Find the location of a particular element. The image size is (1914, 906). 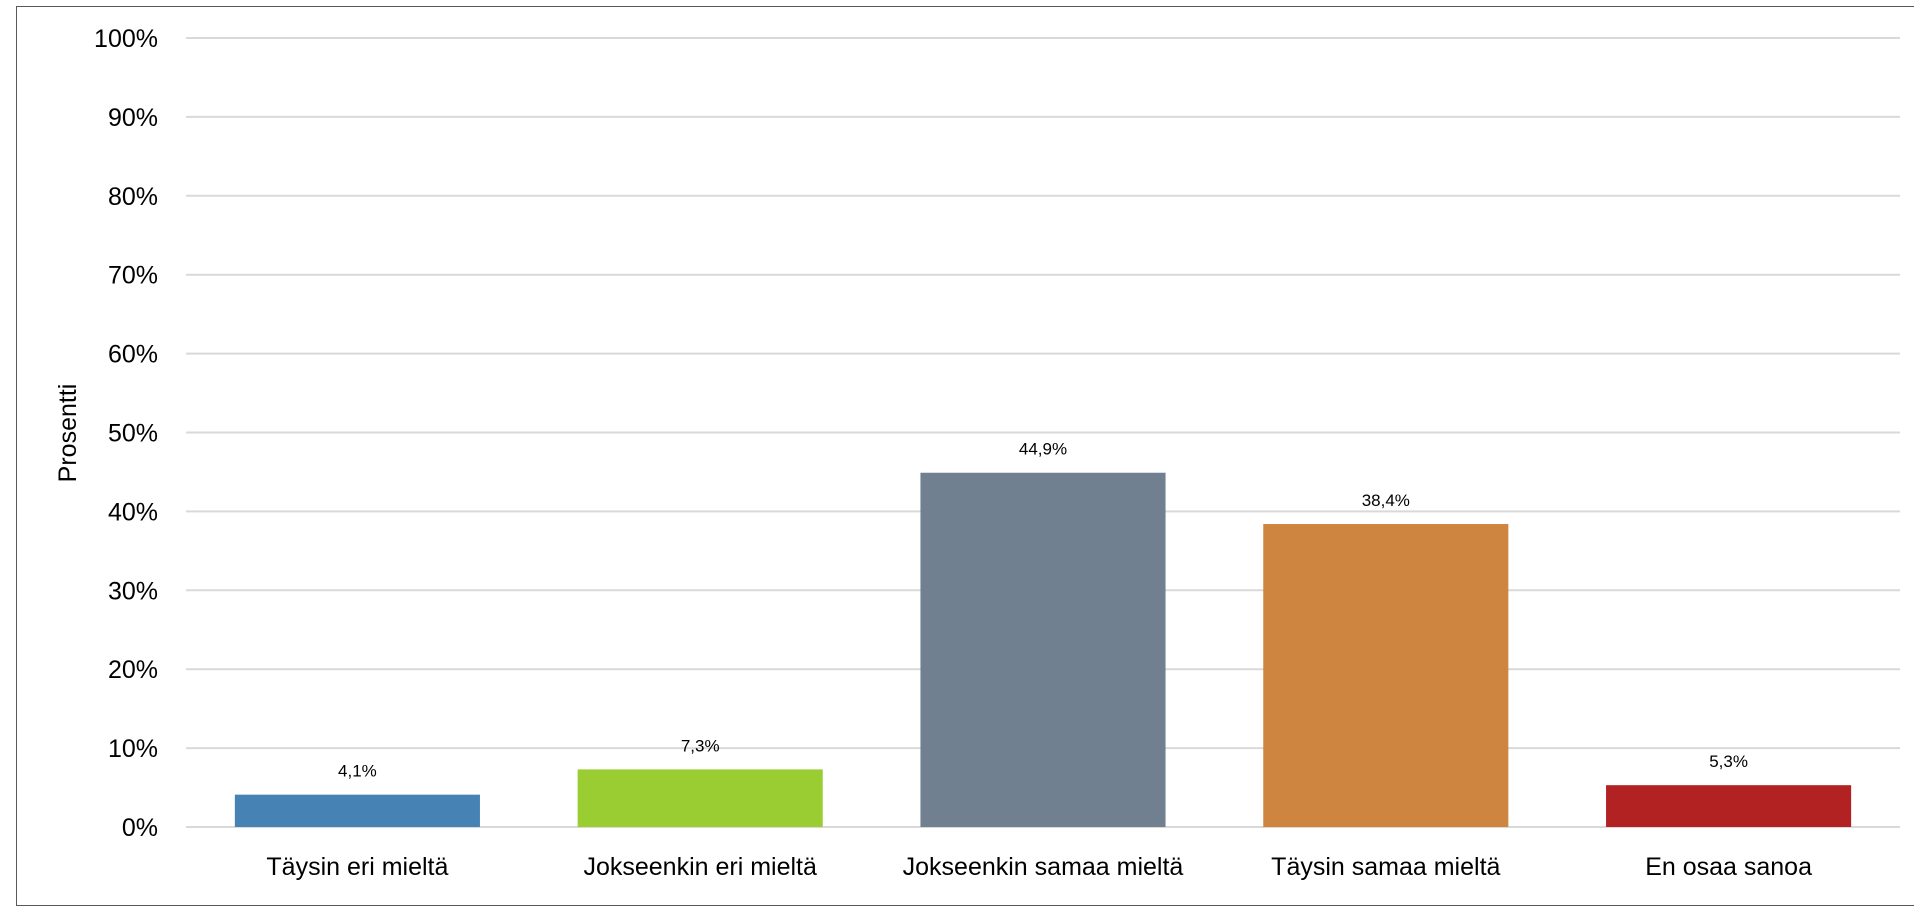

y-tick-label: 30% is located at coordinates (133, 591).